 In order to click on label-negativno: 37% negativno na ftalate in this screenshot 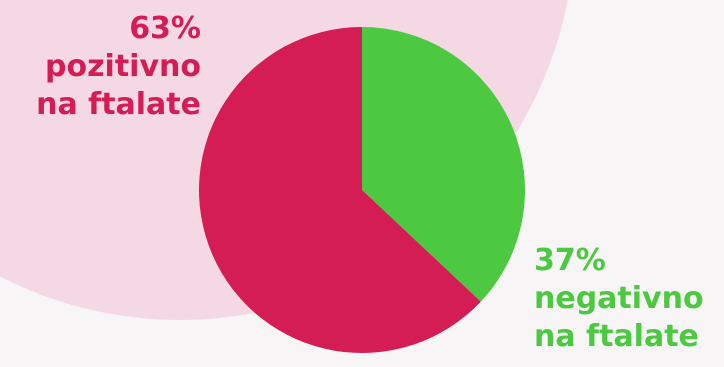, I will do `click(619, 299)`.